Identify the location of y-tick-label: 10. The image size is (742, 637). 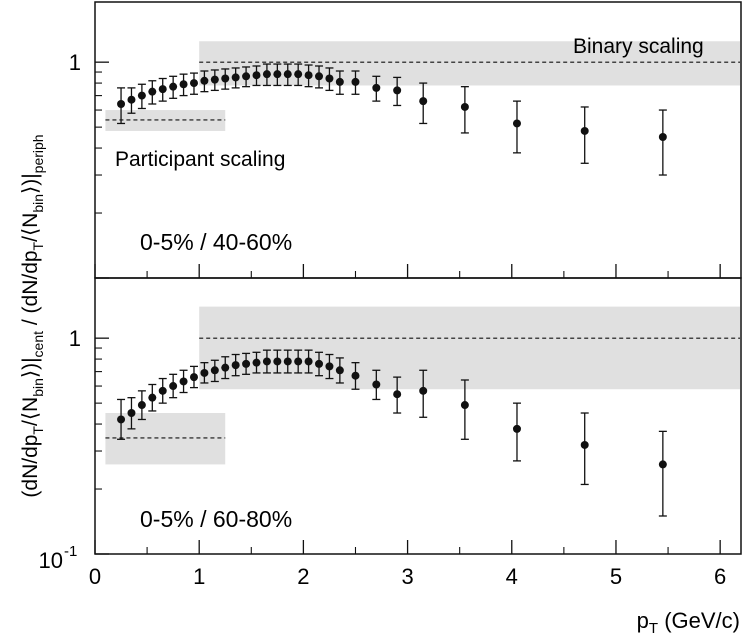
(51, 560).